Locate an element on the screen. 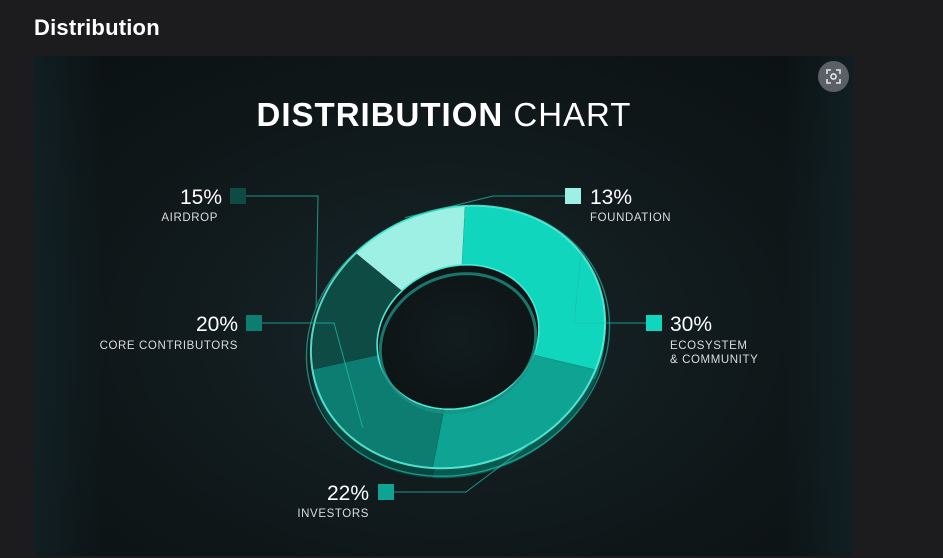 The height and width of the screenshot is (558, 943). category-label-core_contributors: CORE CONTRIBUTORS is located at coordinates (169, 346).